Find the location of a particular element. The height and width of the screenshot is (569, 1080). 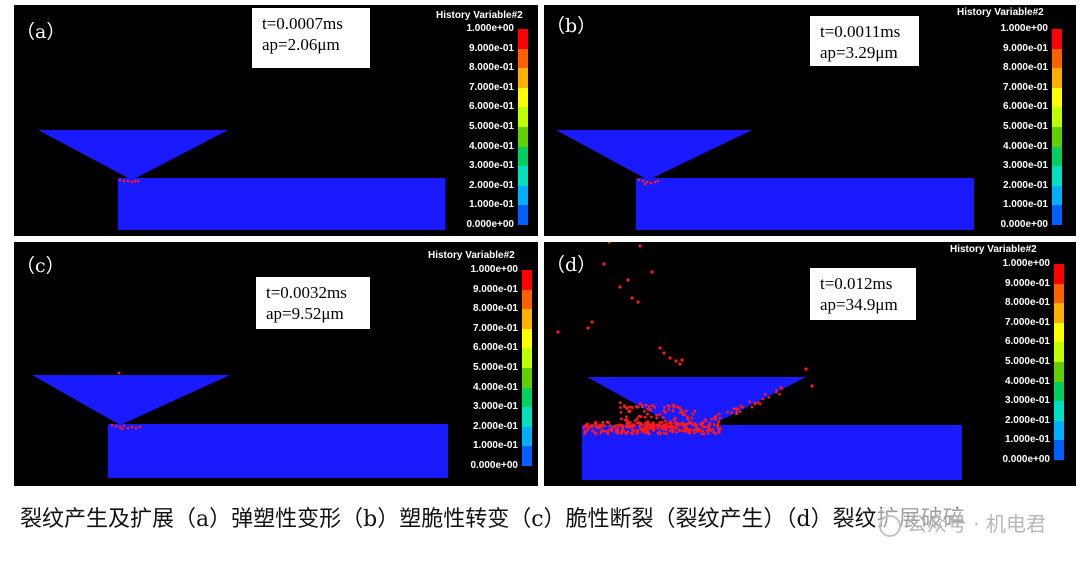

panel-b-info-box: t=0.0011ms ap=3.29μm is located at coordinates (864, 41).